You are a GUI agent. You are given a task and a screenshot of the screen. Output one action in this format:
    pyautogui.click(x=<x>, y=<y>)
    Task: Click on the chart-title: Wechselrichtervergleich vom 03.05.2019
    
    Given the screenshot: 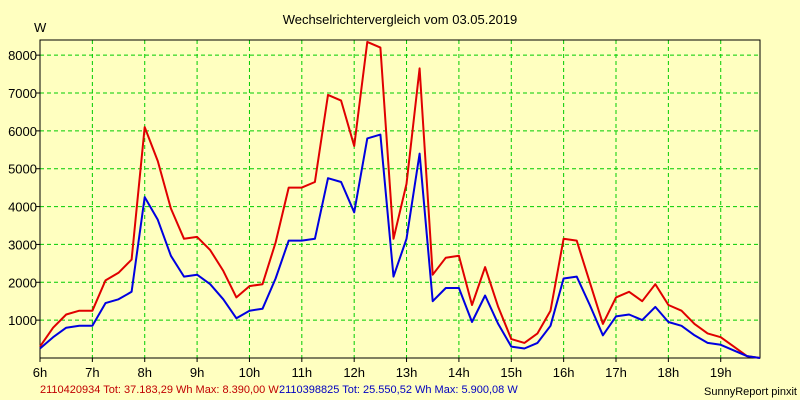 What is the action you would take?
    pyautogui.click(x=400, y=19)
    